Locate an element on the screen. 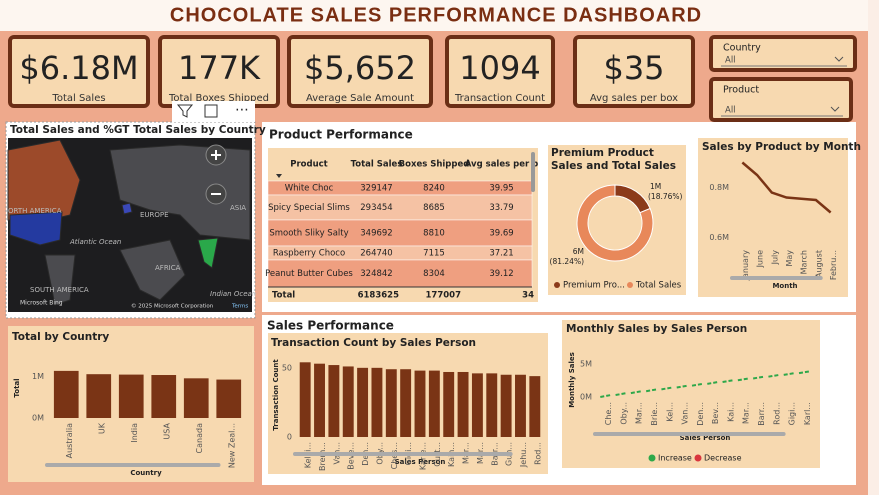  x-axis-label: Sales Person is located at coordinates (705, 438).